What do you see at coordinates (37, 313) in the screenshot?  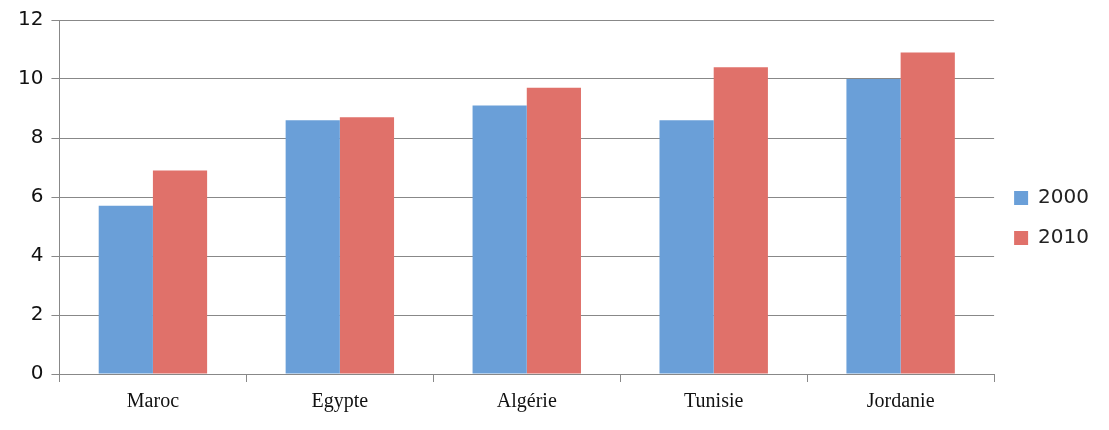 I see `y-tick-label: 2` at bounding box center [37, 313].